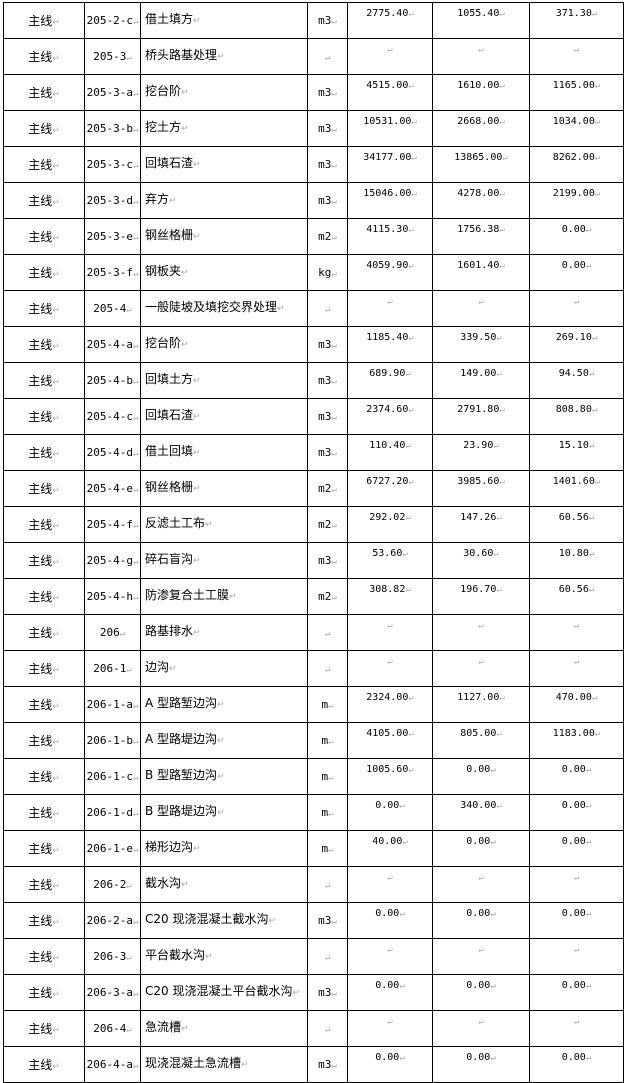  What do you see at coordinates (390, 740) in the screenshot?
I see `quantity-1-cell: 4105.00` at bounding box center [390, 740].